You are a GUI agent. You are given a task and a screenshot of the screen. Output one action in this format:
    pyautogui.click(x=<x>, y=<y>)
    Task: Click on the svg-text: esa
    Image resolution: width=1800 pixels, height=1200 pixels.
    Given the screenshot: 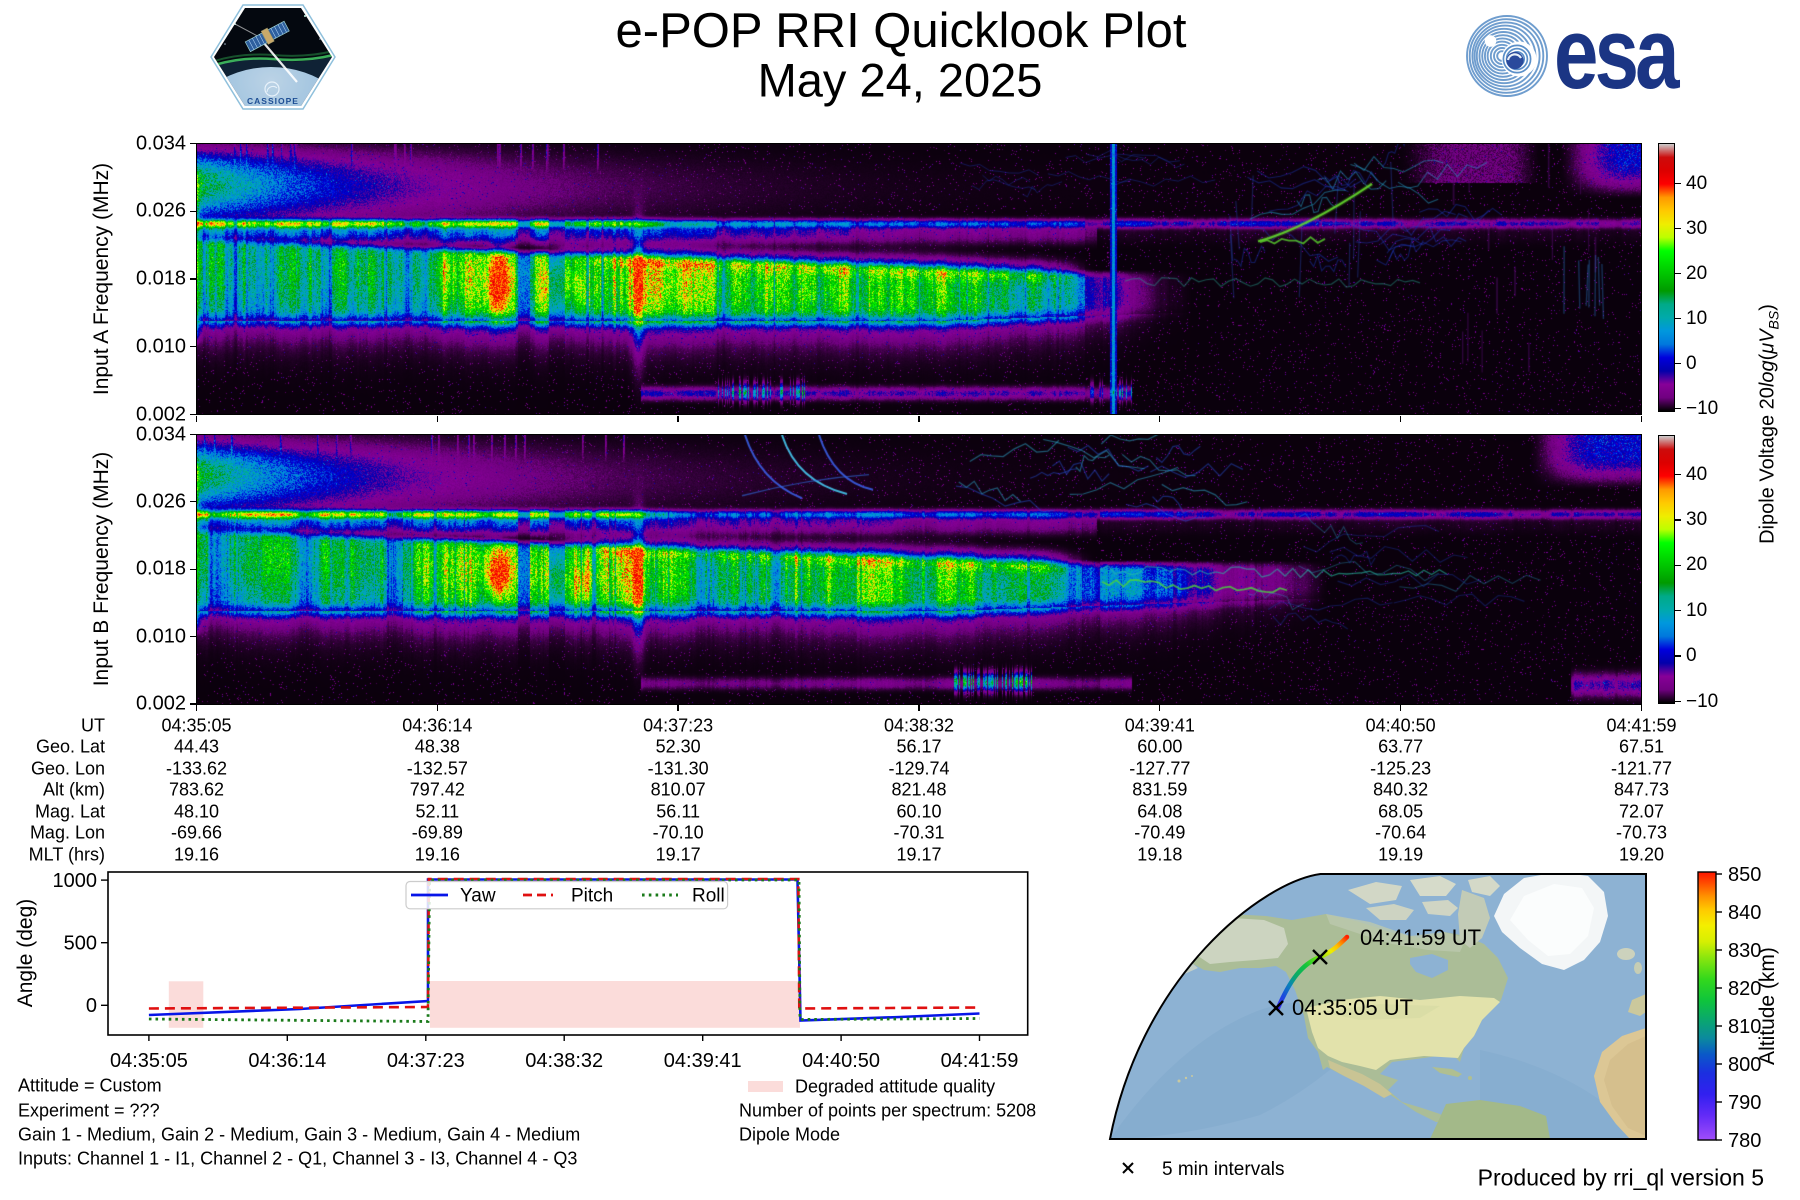 What is the action you would take?
    pyautogui.click(x=1617, y=57)
    